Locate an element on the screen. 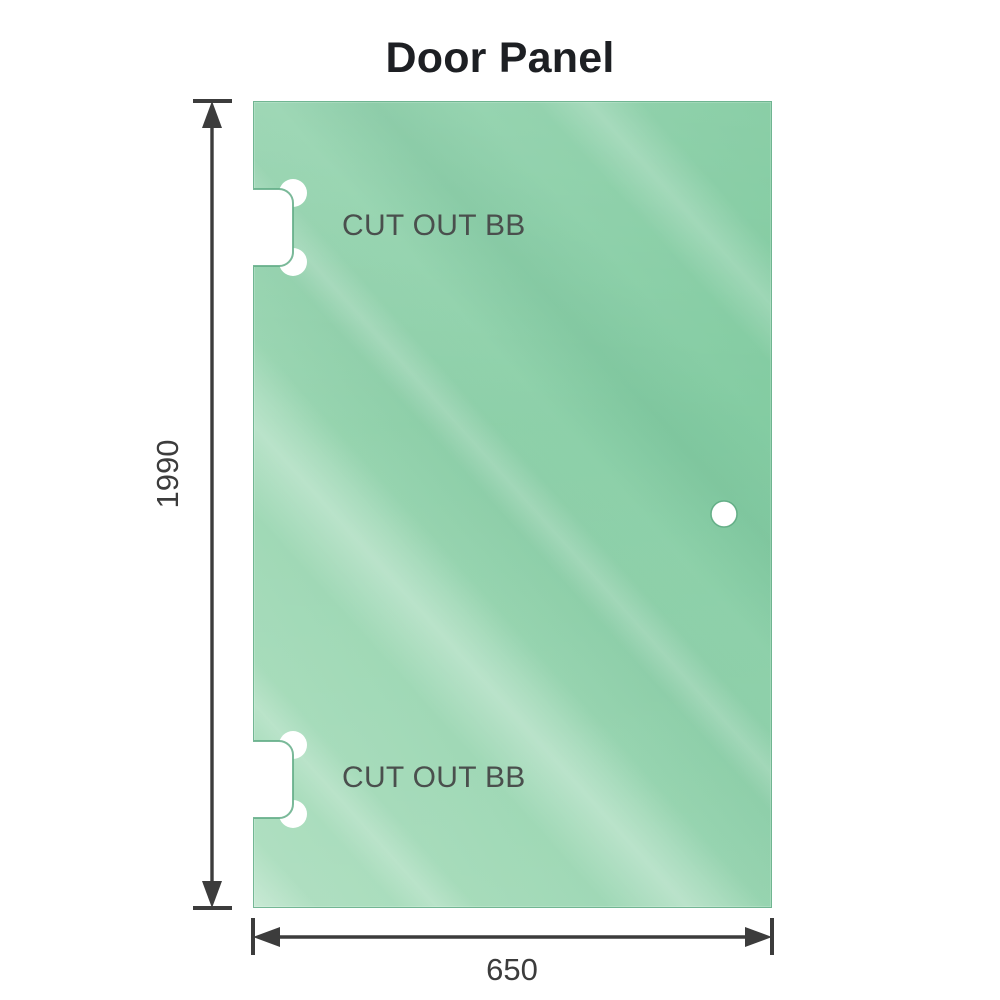 The width and height of the screenshot is (1000, 1000). cutout-top-label: CUT OUT BB is located at coordinates (434, 225).